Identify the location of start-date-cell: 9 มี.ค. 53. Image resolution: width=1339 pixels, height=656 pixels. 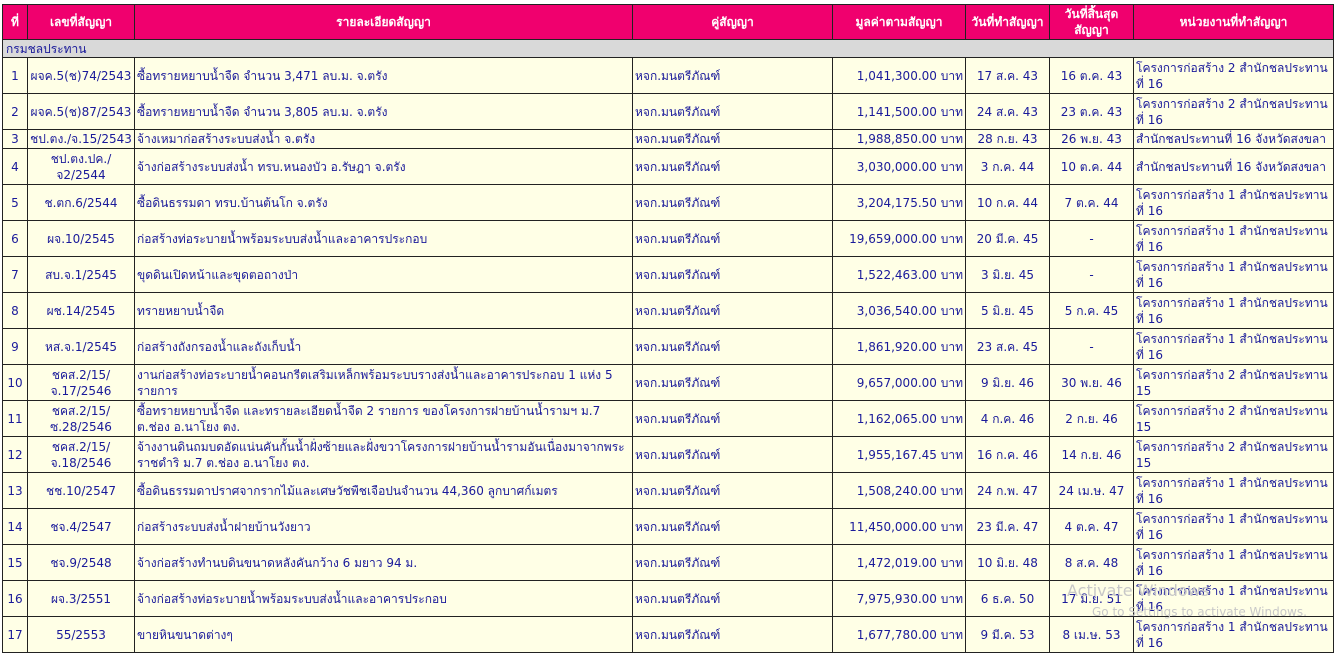
(1007, 634).